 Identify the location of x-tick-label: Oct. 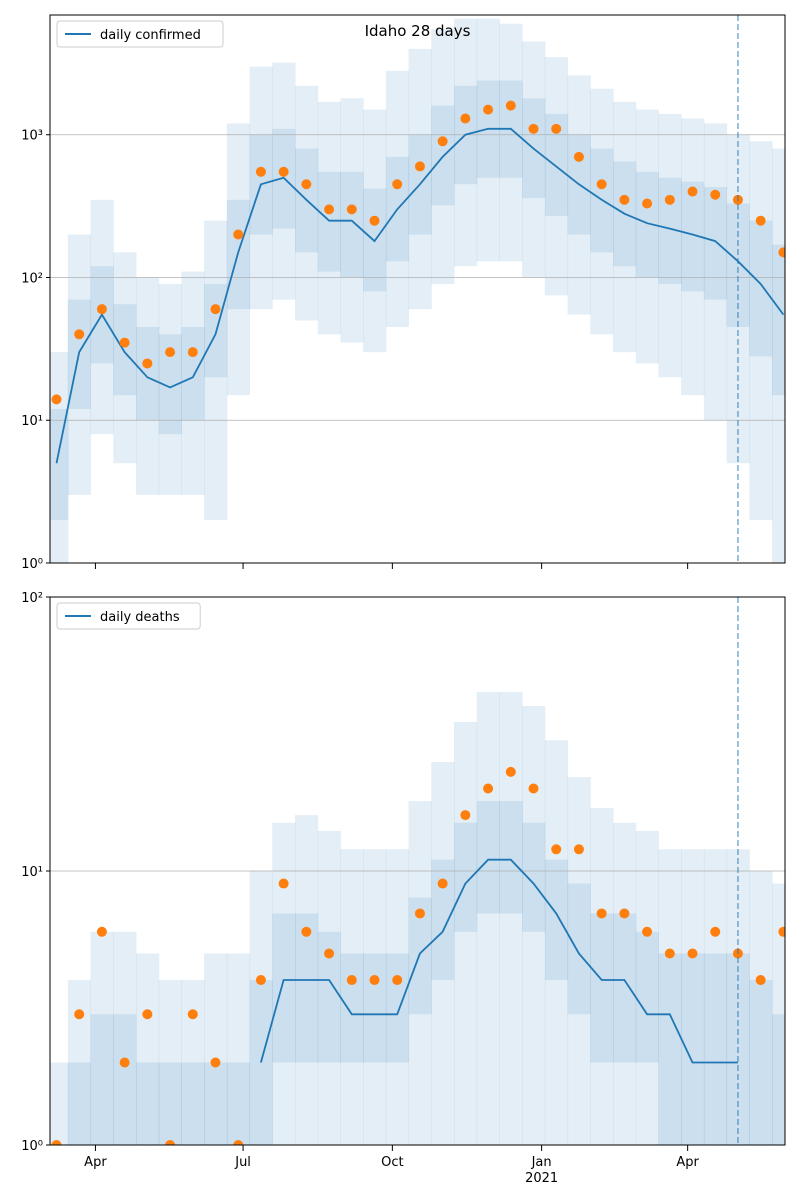
(392, 1162).